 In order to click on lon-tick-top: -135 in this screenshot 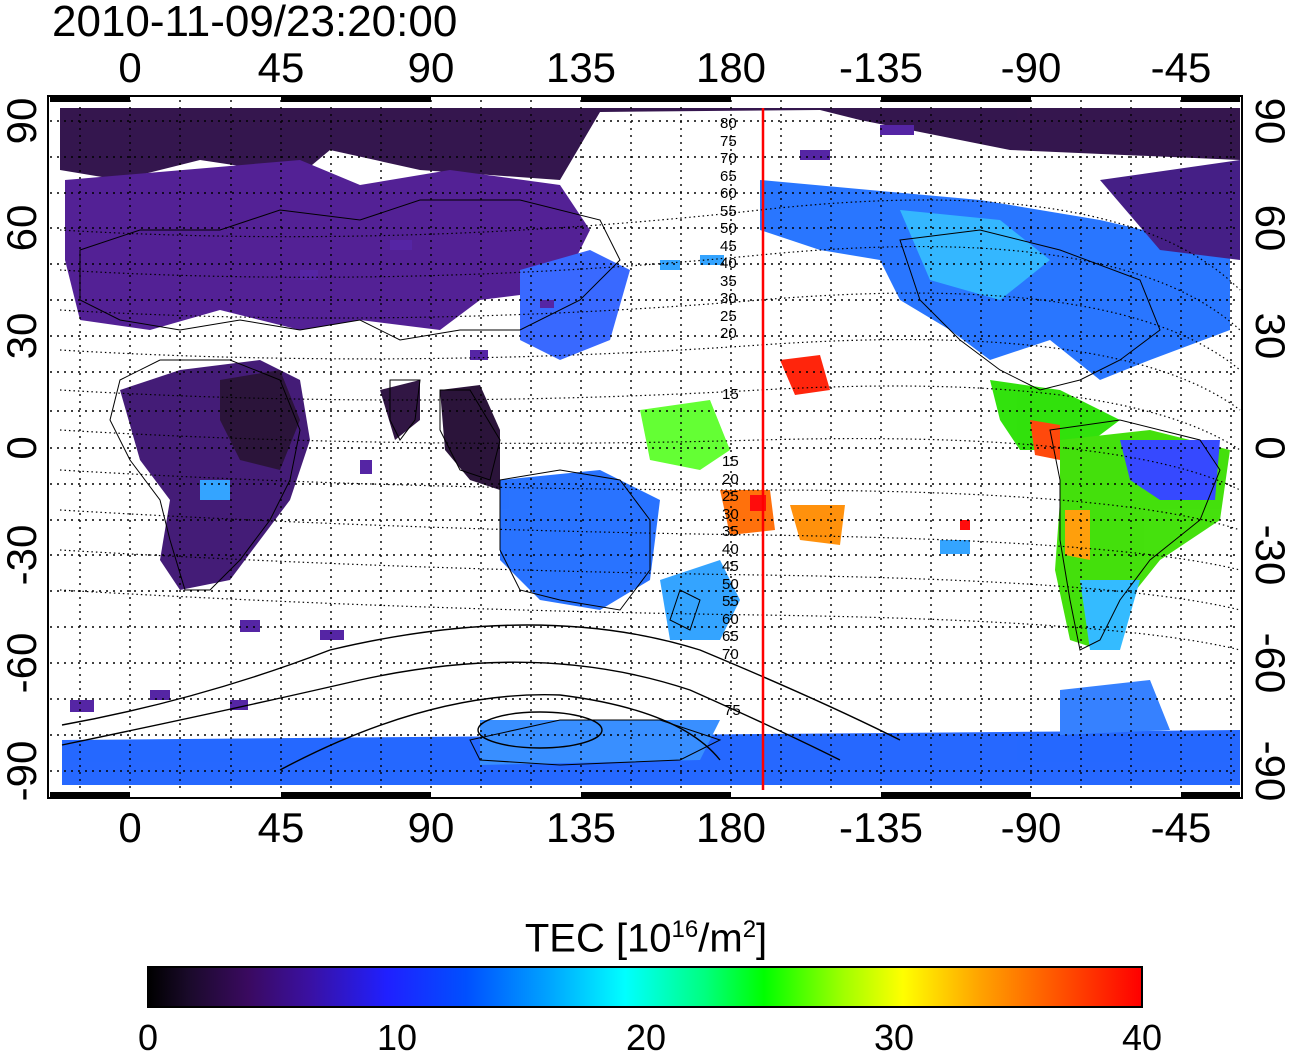, I will do `click(881, 67)`.